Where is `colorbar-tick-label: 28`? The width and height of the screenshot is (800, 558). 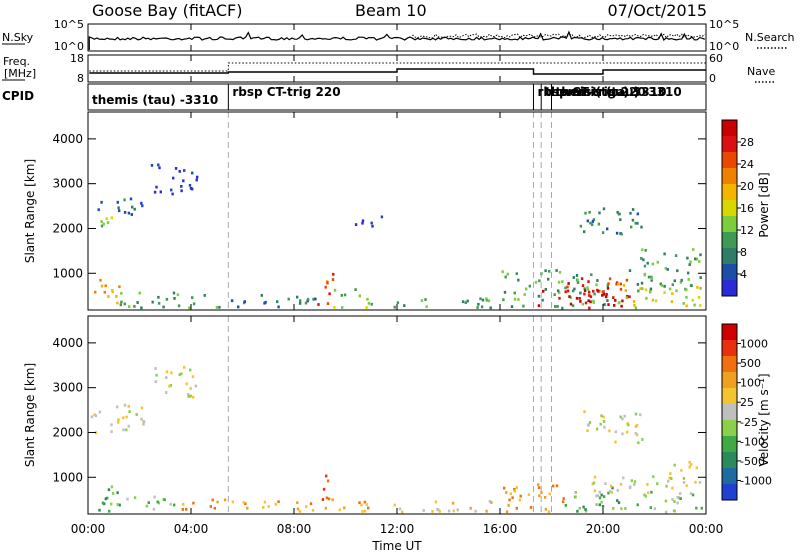 colorbar-tick-label: 28 is located at coordinates (747, 142).